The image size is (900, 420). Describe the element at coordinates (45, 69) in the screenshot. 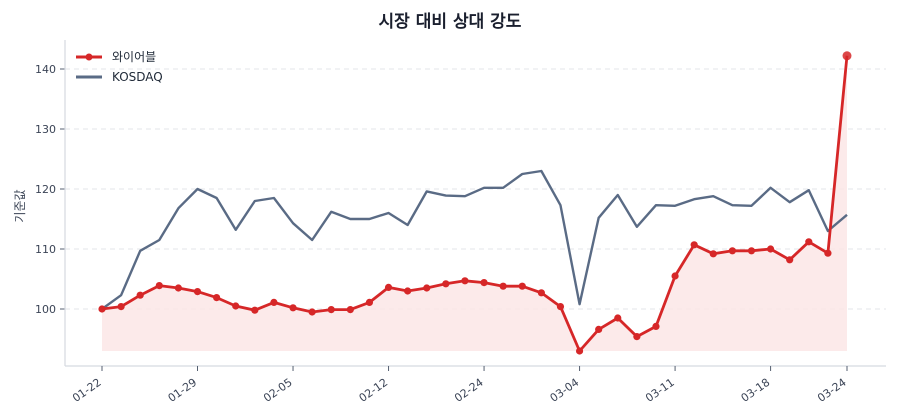

I see `y-tick-label: 140` at that location.